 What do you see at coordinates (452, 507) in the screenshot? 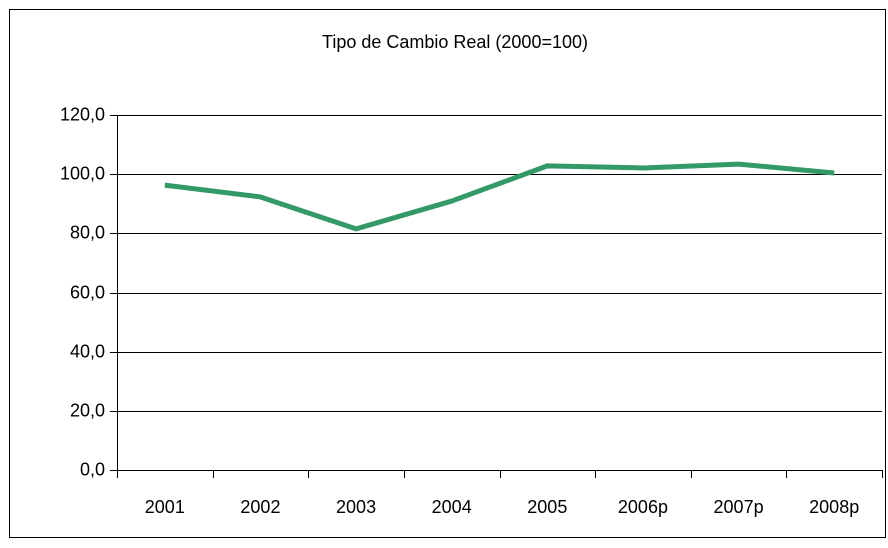
I see `x-tick-label: 2004` at bounding box center [452, 507].